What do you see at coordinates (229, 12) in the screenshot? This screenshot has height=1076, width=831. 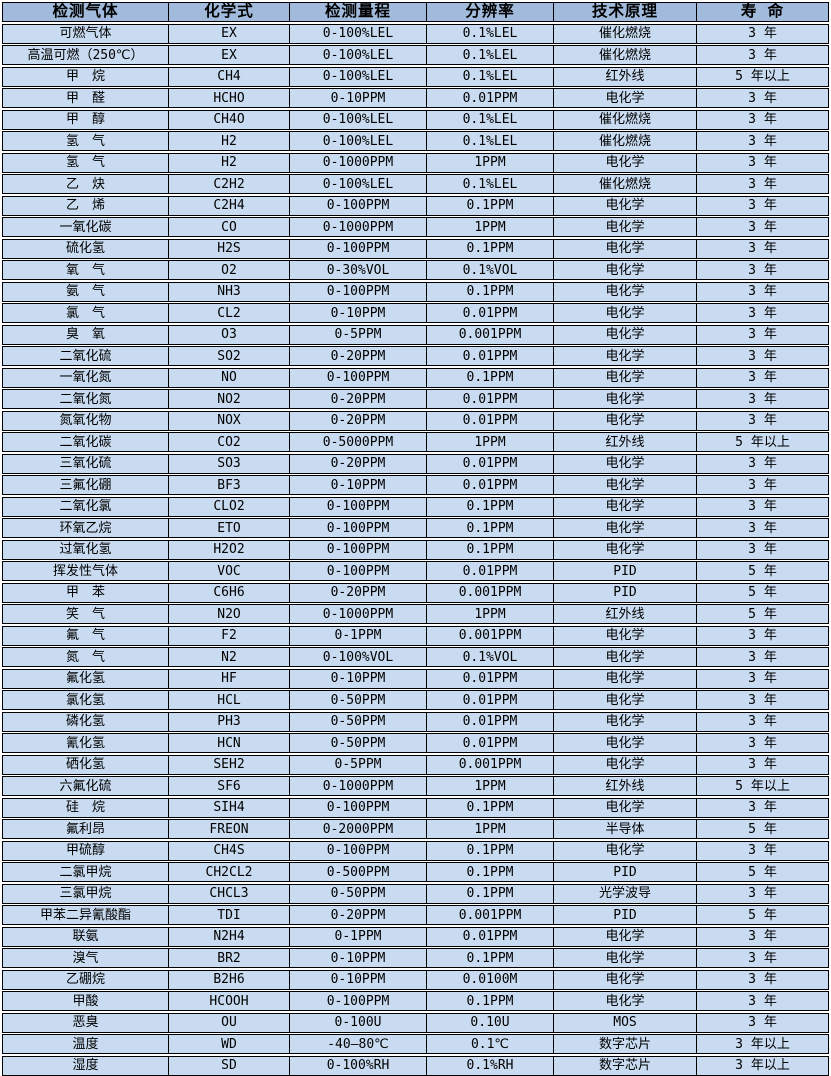 I see `header-cell-formula: 化学式` at bounding box center [229, 12].